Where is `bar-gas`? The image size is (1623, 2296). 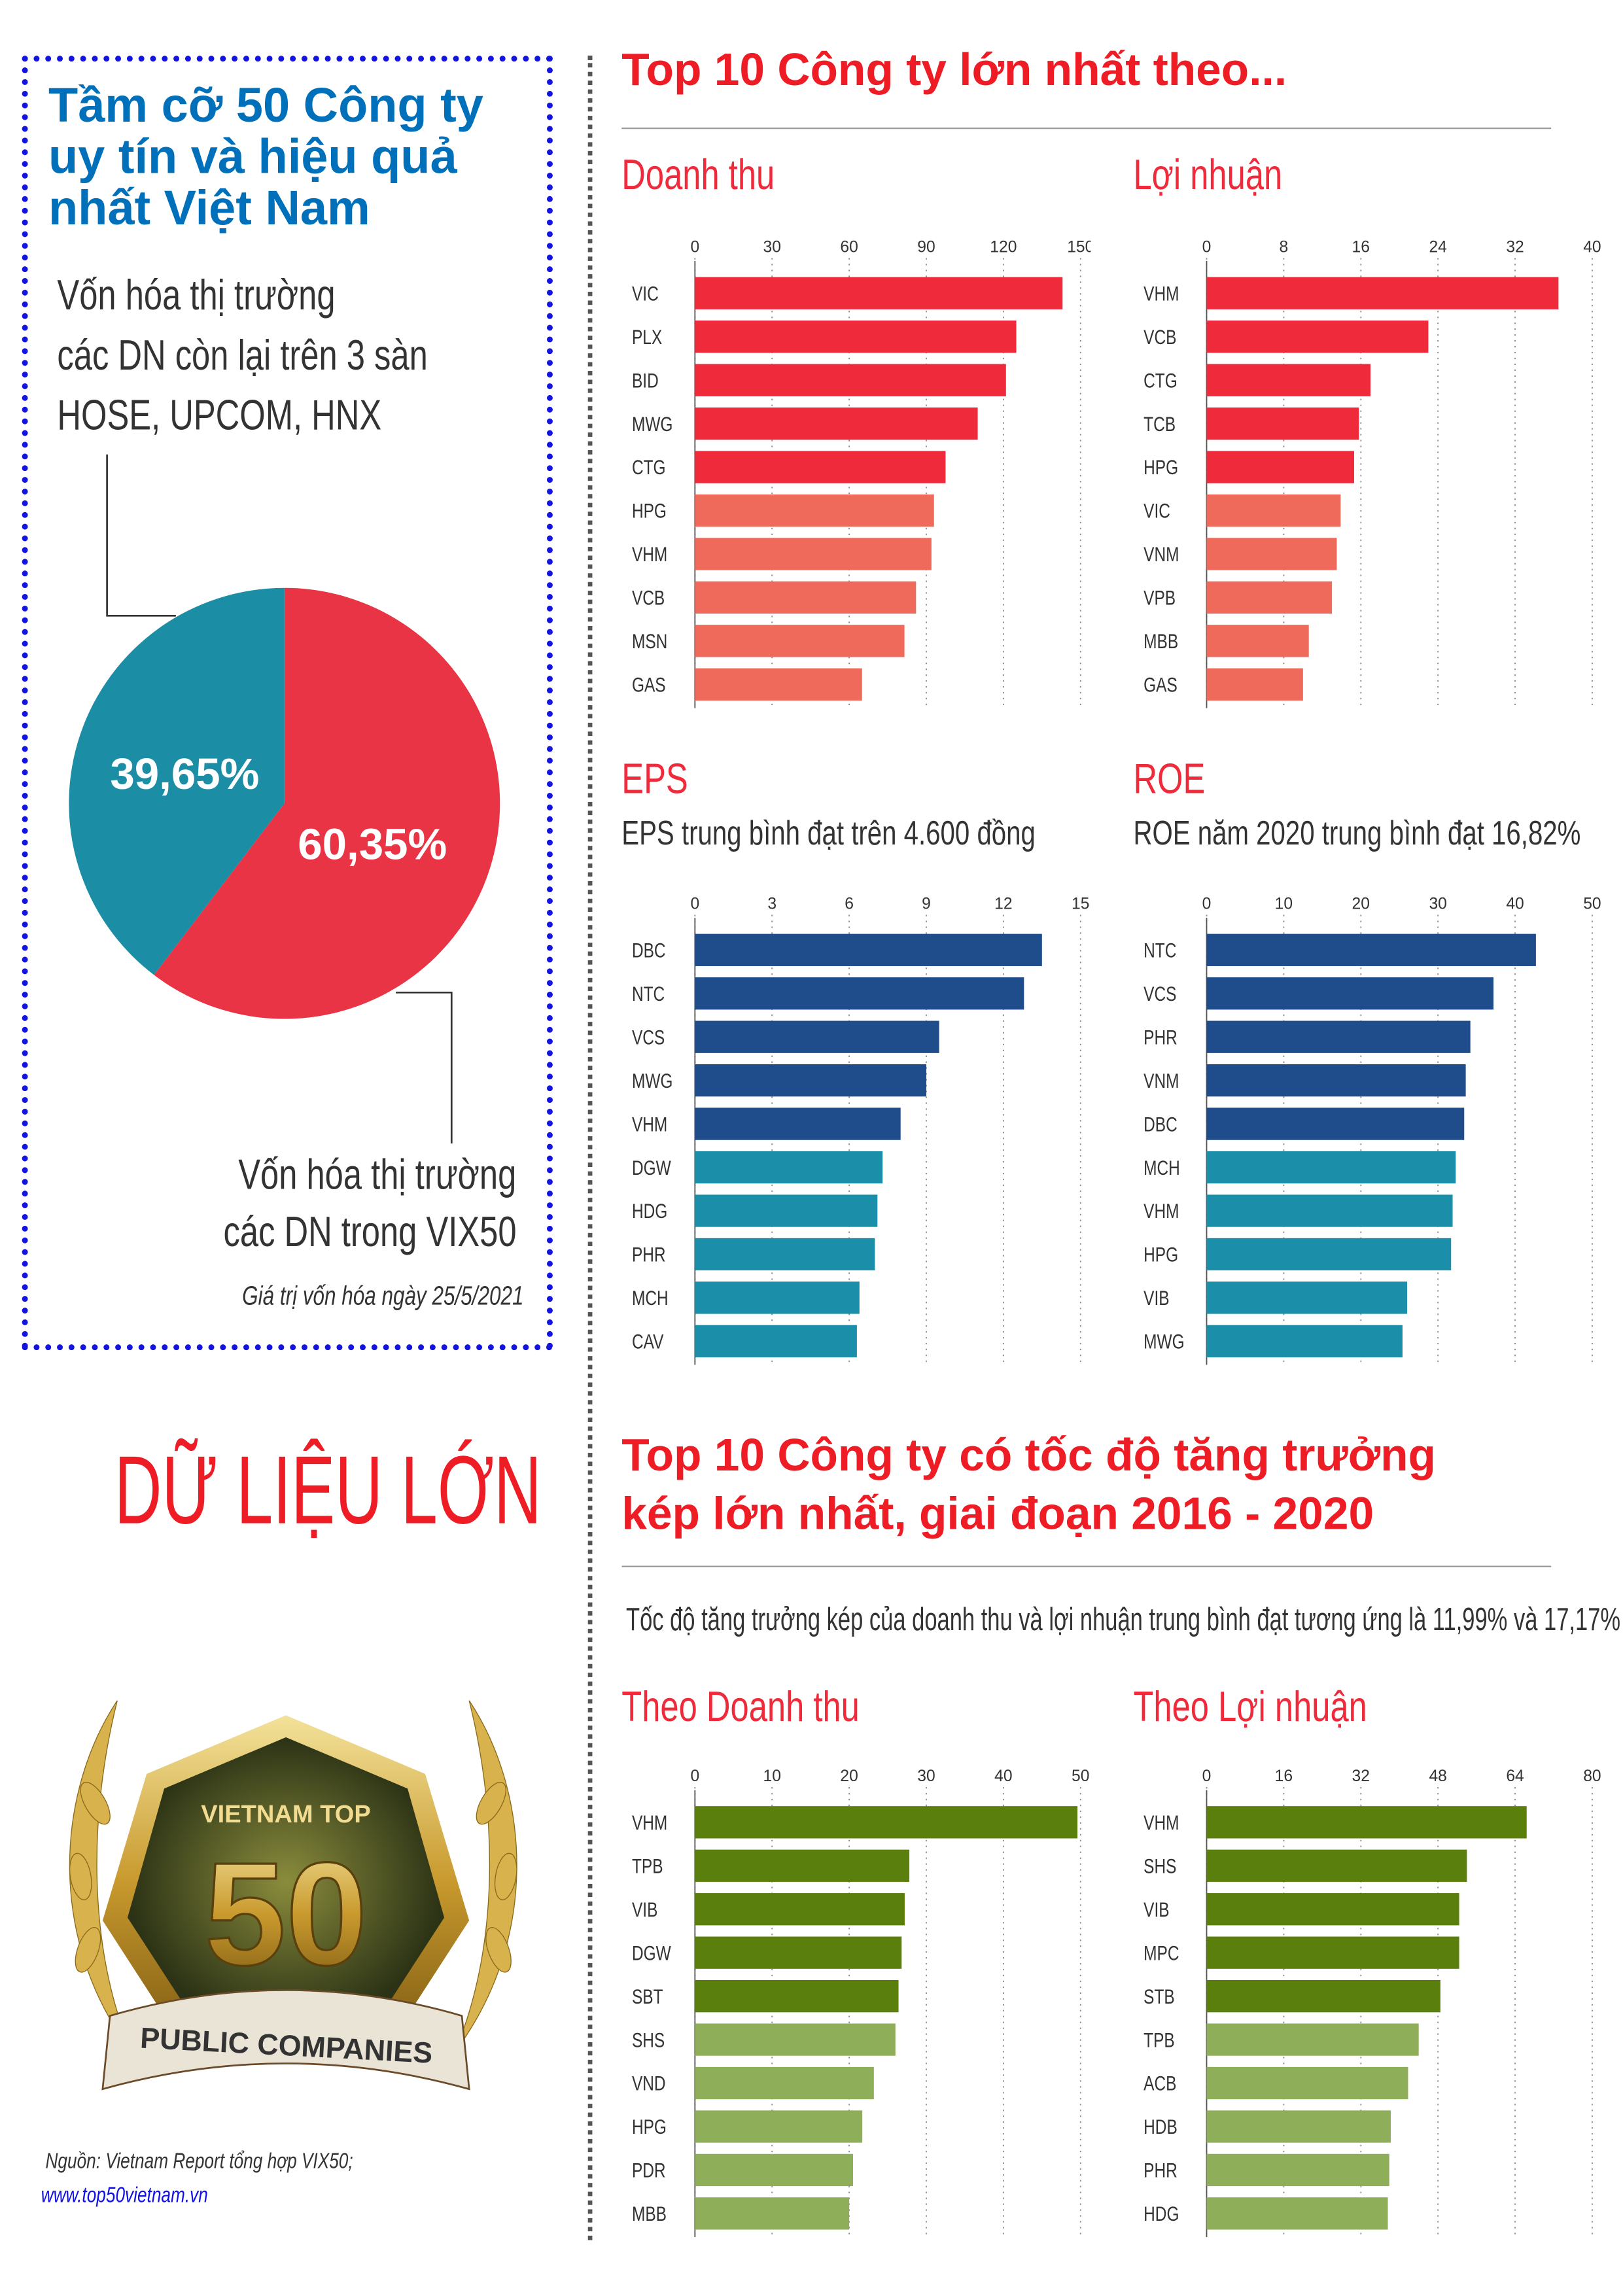
bar-gas is located at coordinates (778, 684).